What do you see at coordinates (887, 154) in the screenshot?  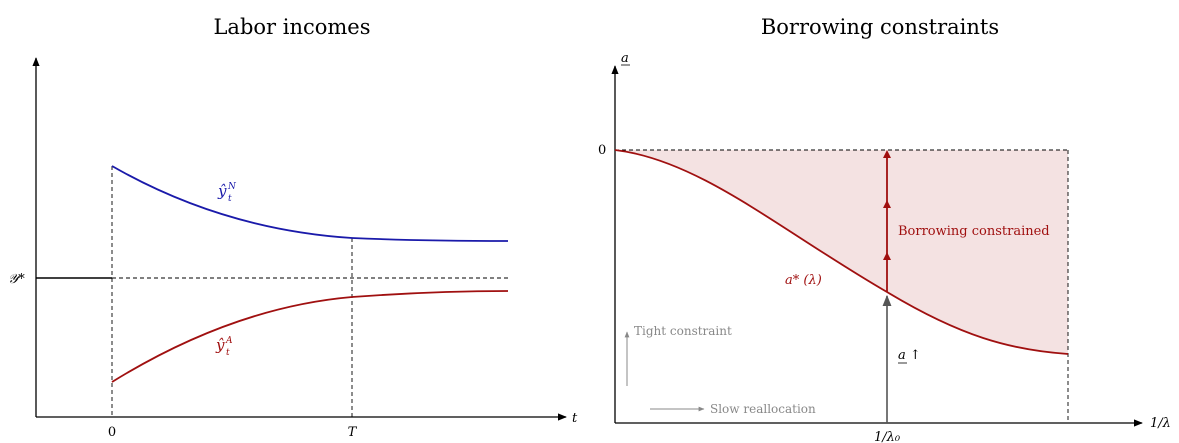 I see `red-arrowhead-top` at bounding box center [887, 154].